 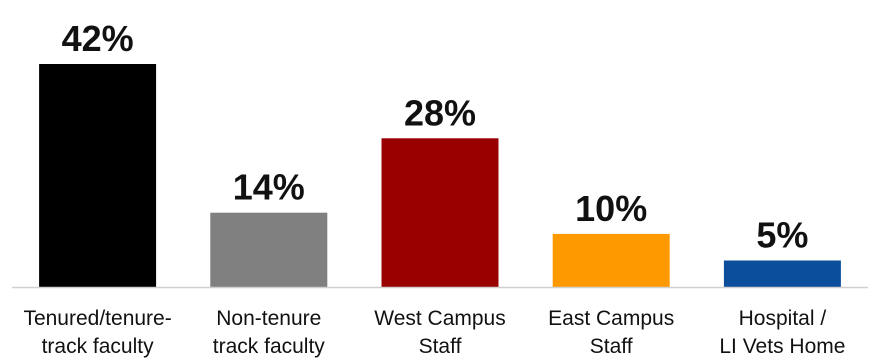 What do you see at coordinates (782, 346) in the screenshot?
I see `category-label-line: LI Vets Home` at bounding box center [782, 346].